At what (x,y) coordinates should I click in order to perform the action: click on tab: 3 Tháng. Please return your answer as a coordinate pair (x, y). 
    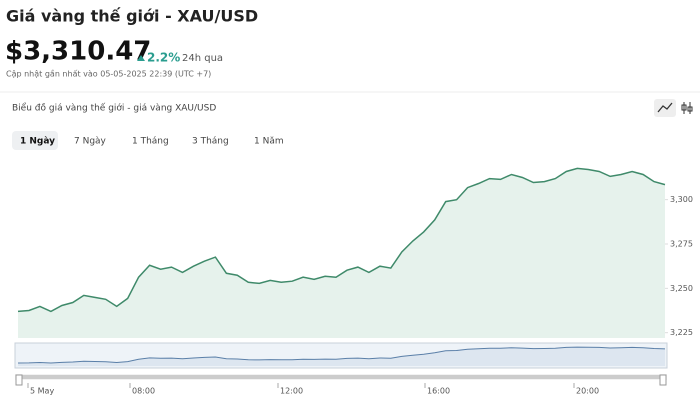
    Looking at the image, I should click on (210, 142).